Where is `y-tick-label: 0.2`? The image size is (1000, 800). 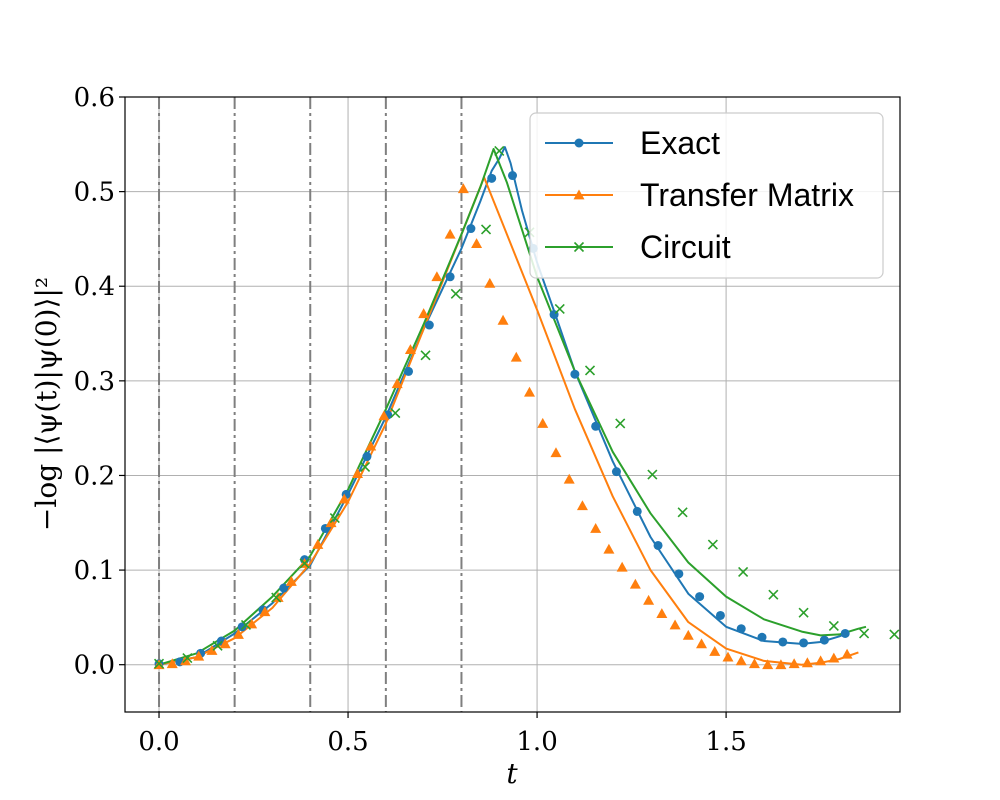
y-tick-label: 0.2 is located at coordinates (94, 476).